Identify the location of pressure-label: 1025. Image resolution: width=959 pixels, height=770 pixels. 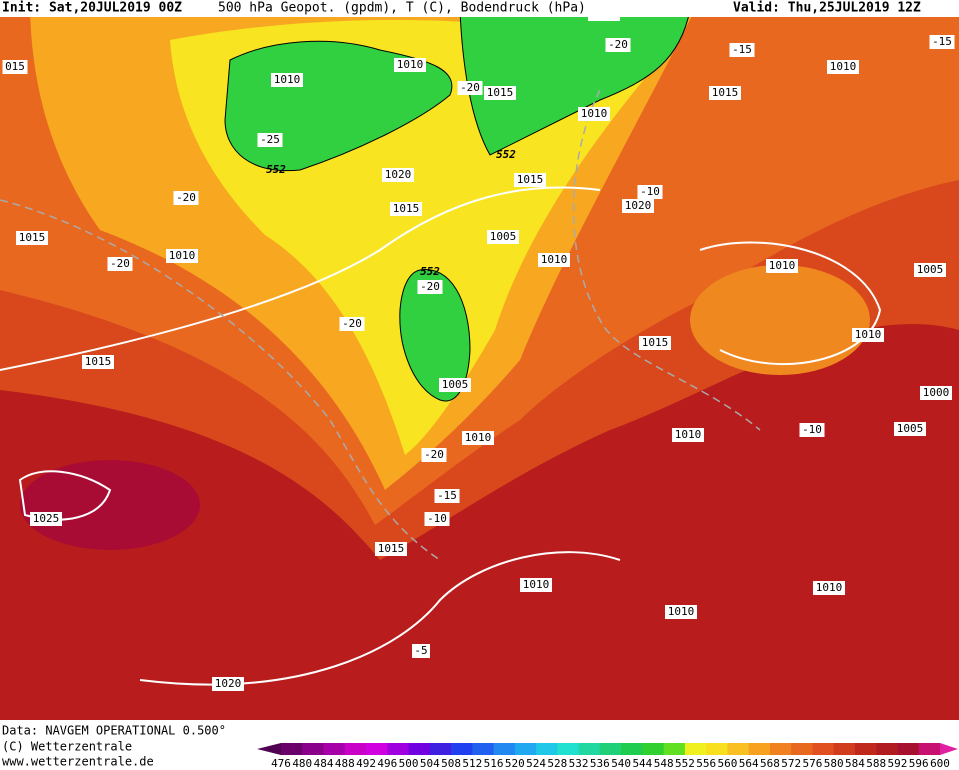
(46, 518).